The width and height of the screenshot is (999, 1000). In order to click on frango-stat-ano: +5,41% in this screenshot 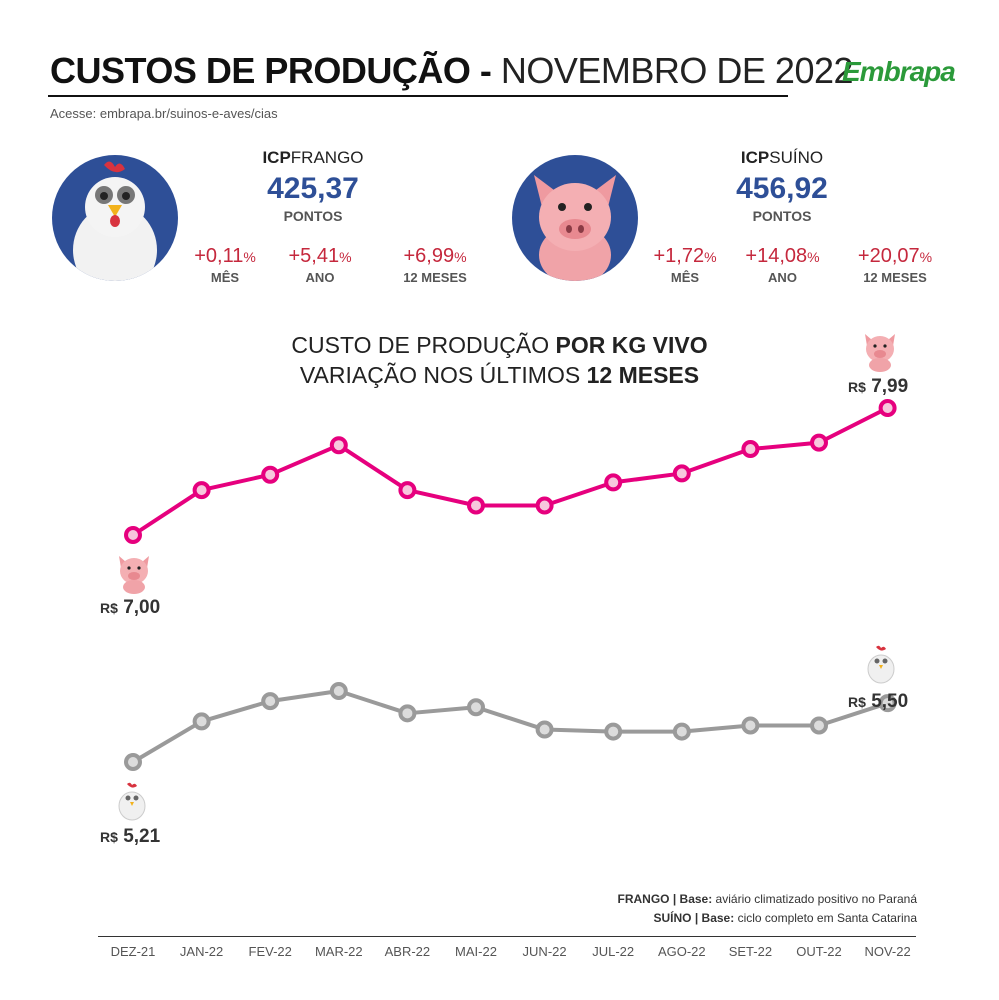, I will do `click(320, 256)`.